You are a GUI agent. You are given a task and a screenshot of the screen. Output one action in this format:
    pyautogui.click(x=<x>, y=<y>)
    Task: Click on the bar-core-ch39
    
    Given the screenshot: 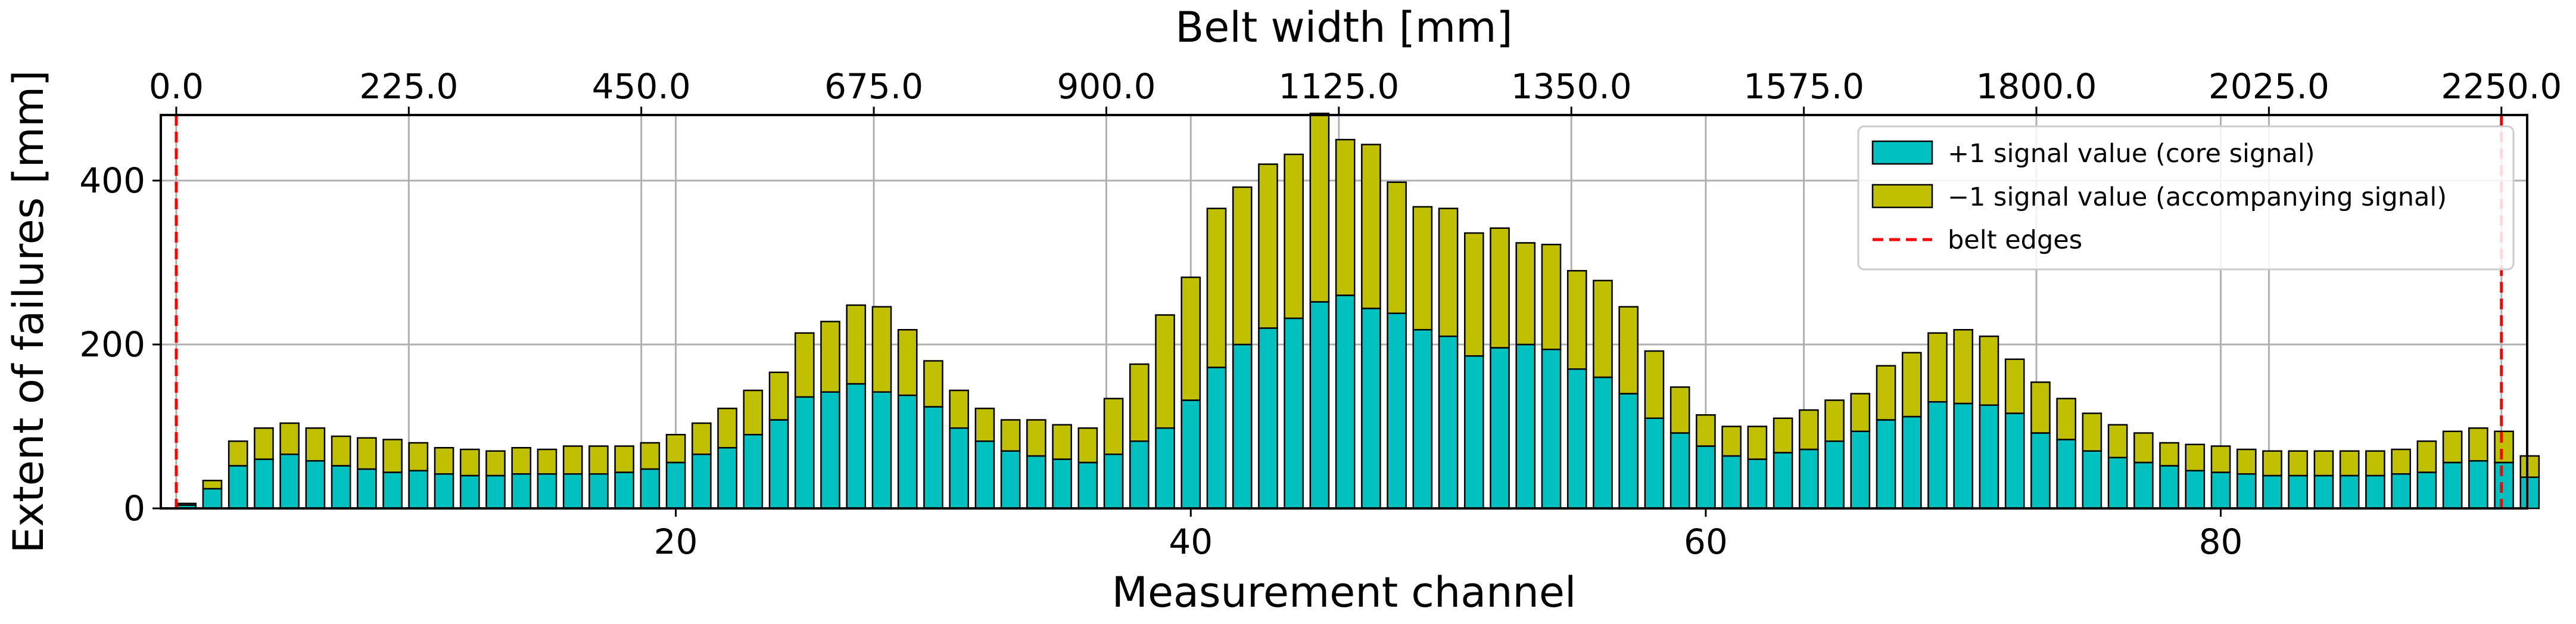 What is the action you would take?
    pyautogui.click(x=1190, y=455)
    